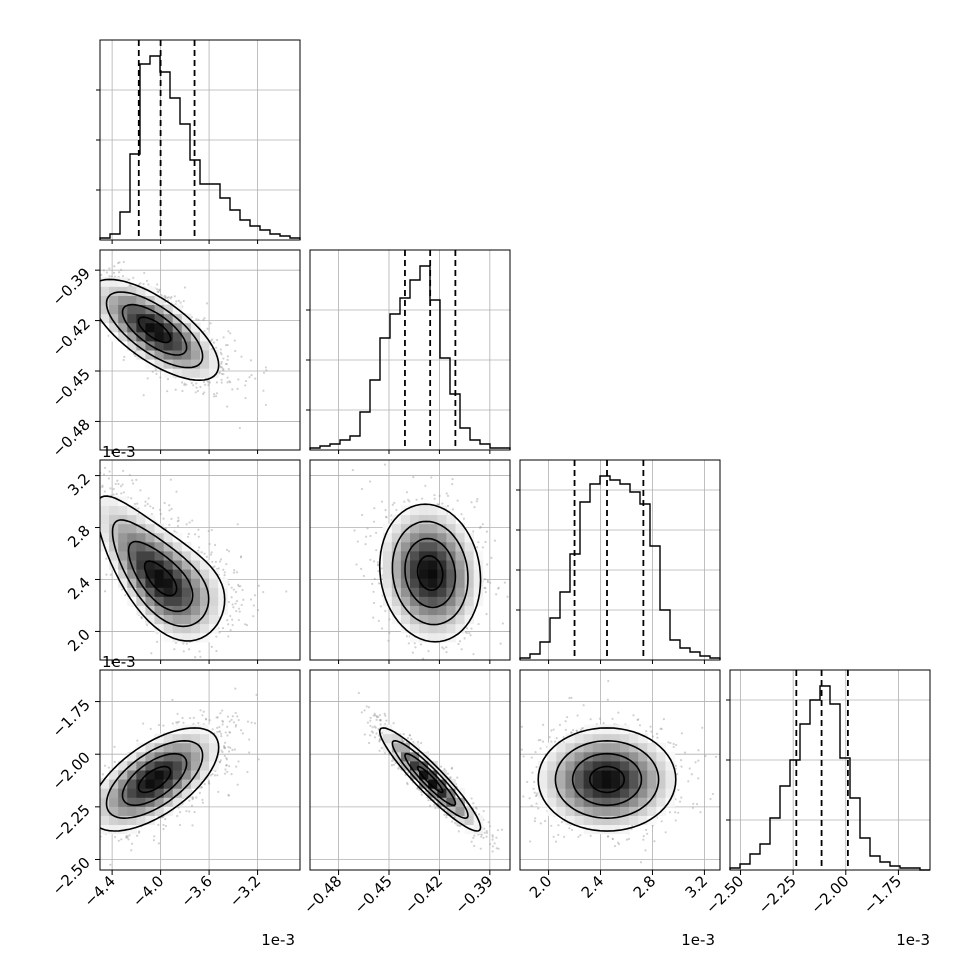 The image size is (970, 970). What do you see at coordinates (193, 560) in the screenshot?
I see `panel-content` at bounding box center [193, 560].